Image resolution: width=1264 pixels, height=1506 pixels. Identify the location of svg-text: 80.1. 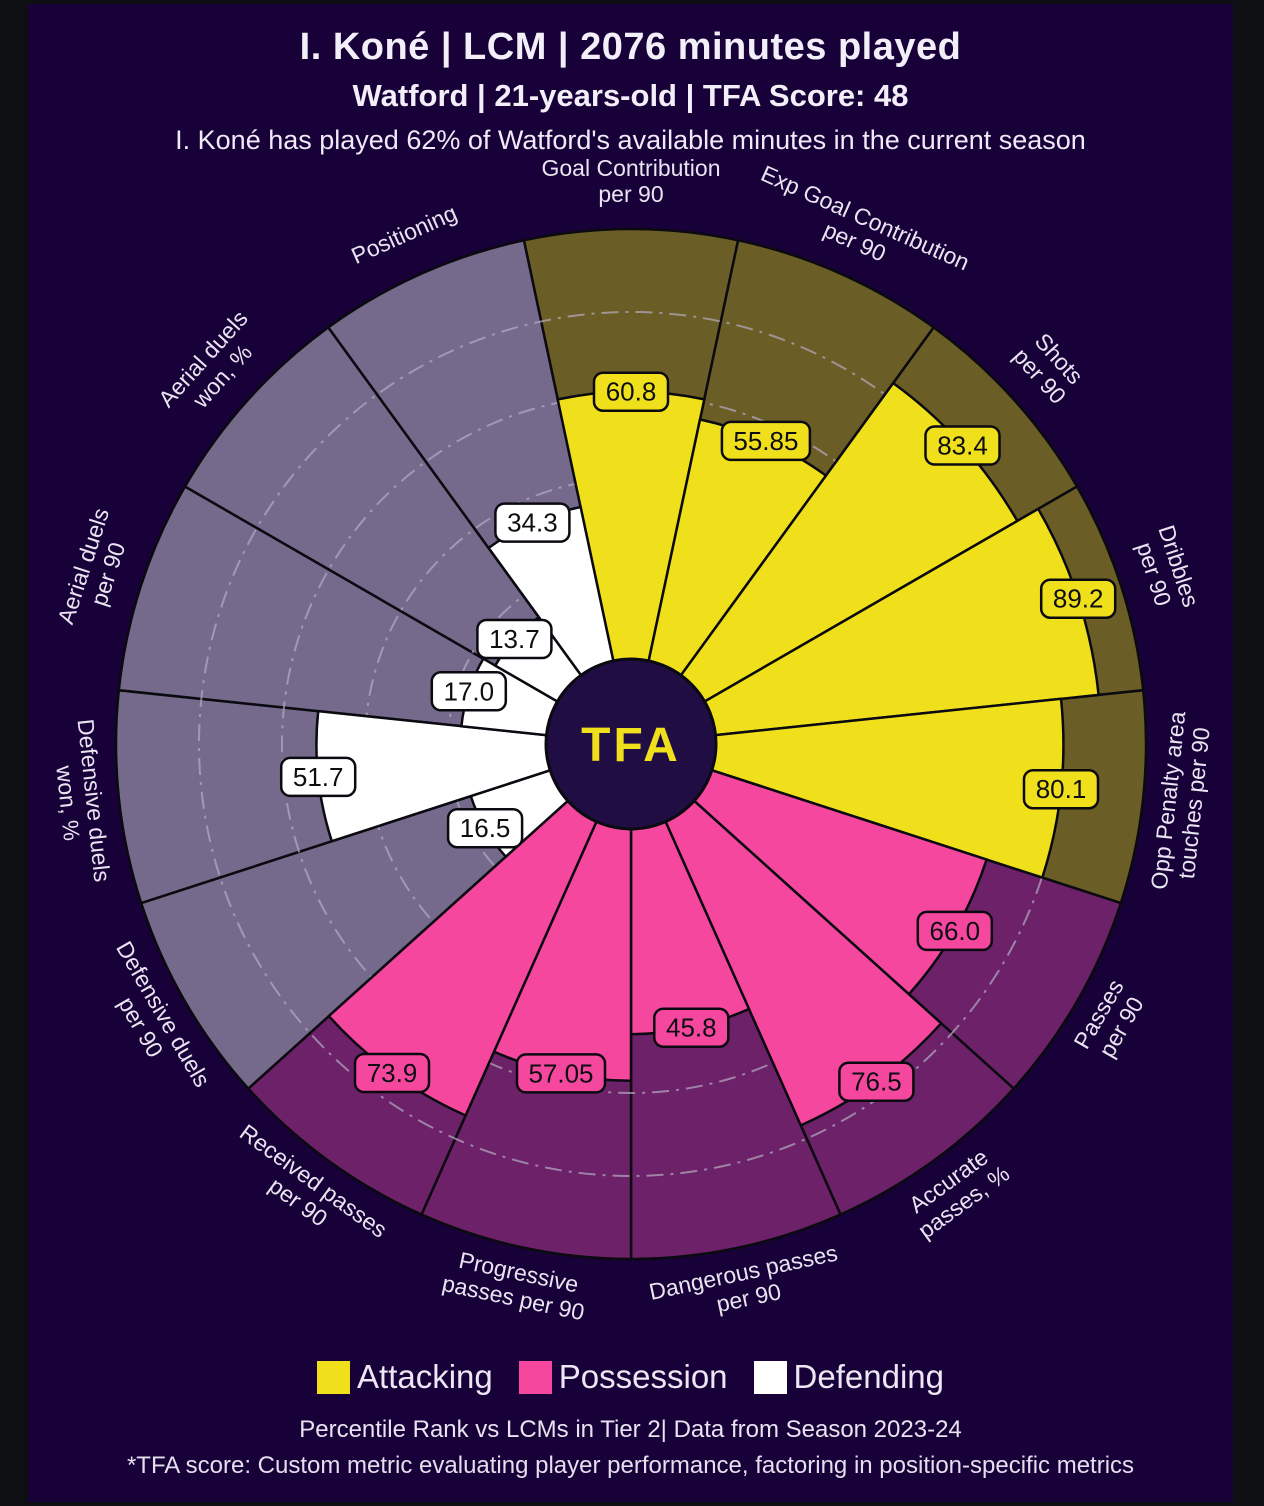
(1061, 789).